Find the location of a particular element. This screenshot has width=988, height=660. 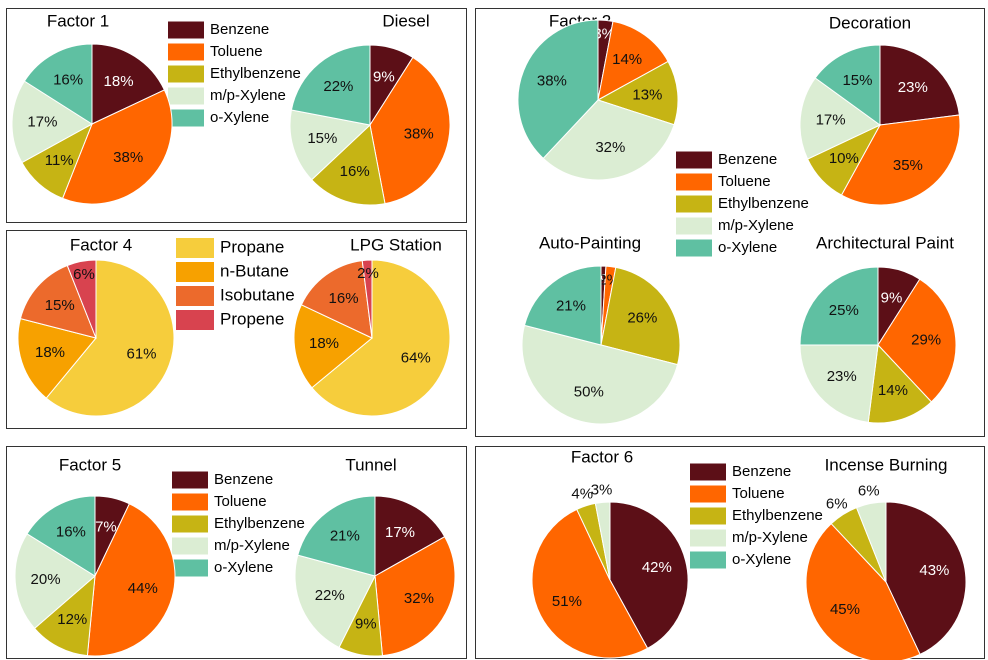

pie-title: Factor 5 is located at coordinates (90, 464).